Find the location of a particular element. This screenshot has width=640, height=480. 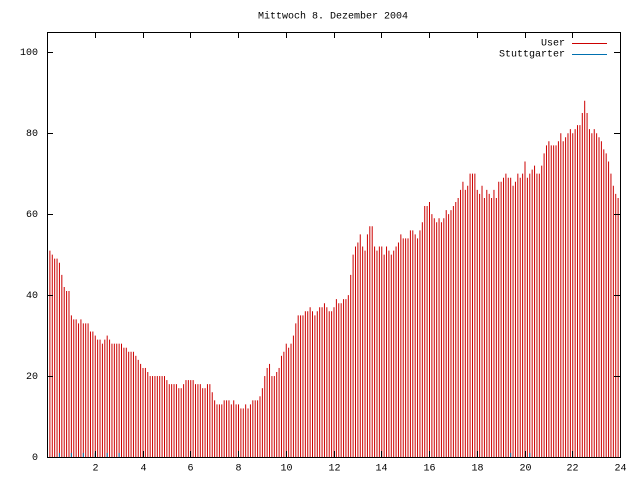

legend-label: Stuttgarter is located at coordinates (532, 55).